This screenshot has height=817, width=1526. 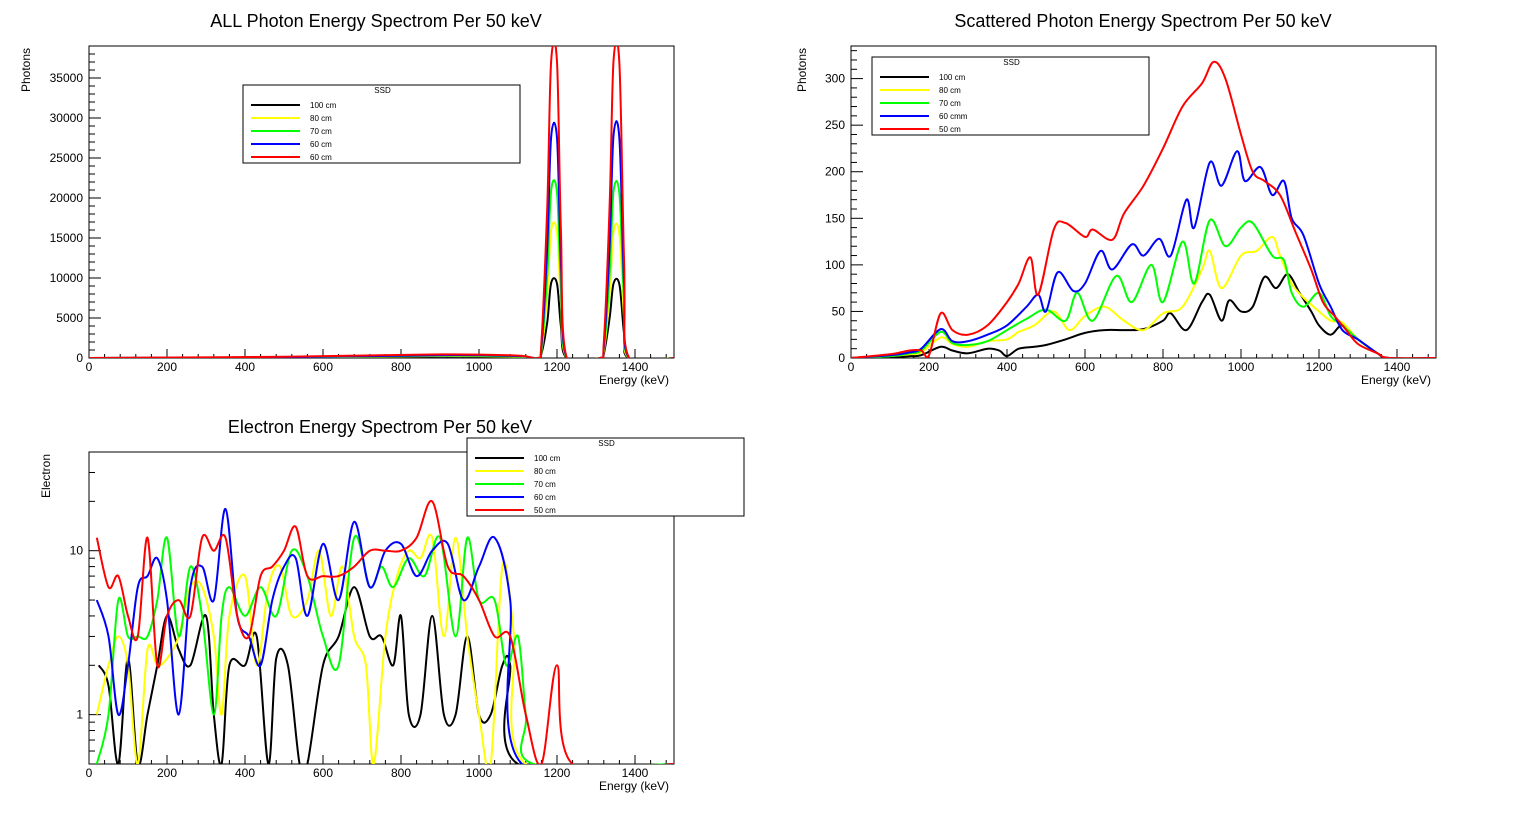 I want to click on y-axis-label: Electron, so click(x=46, y=476).